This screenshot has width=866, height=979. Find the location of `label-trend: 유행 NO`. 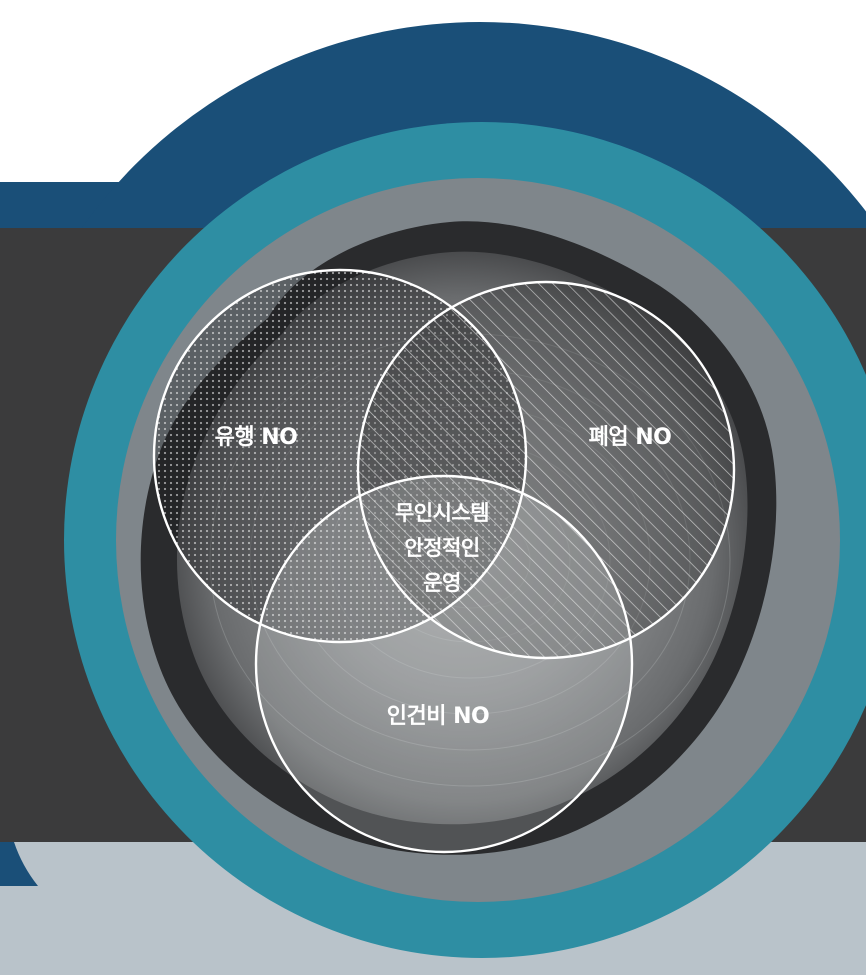

label-trend: 유행 NO is located at coordinates (256, 437).